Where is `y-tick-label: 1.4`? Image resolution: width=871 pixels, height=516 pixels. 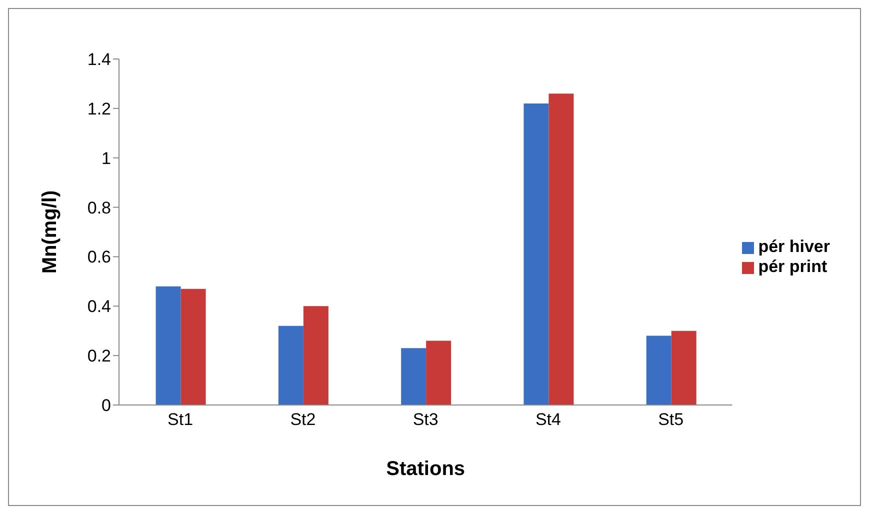 y-tick-label: 1.4 is located at coordinates (99, 60).